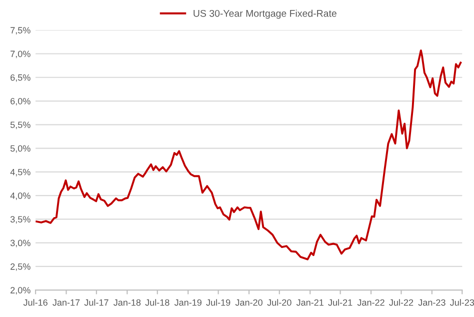  Describe the element at coordinates (66, 302) in the screenshot. I see `x-tick-label: Jan-17` at that location.